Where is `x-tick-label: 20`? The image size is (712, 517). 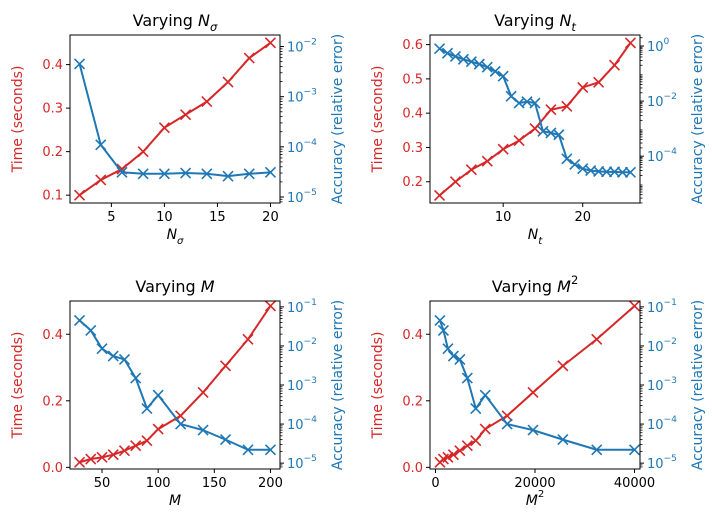 x-tick-label: 20 is located at coordinates (582, 217).